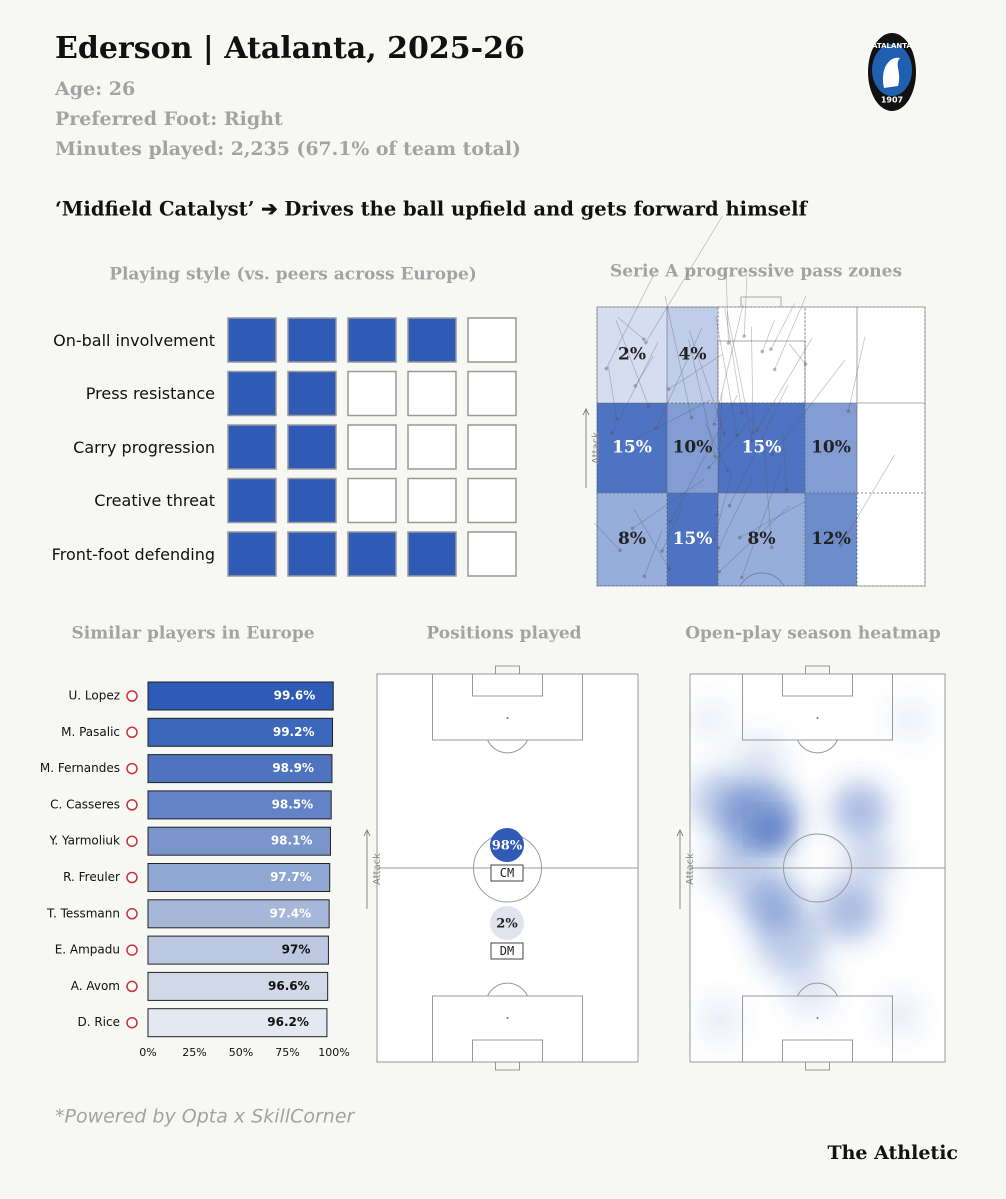 The height and width of the screenshot is (1199, 1006). I want to click on centre-circle, so click(817, 868).